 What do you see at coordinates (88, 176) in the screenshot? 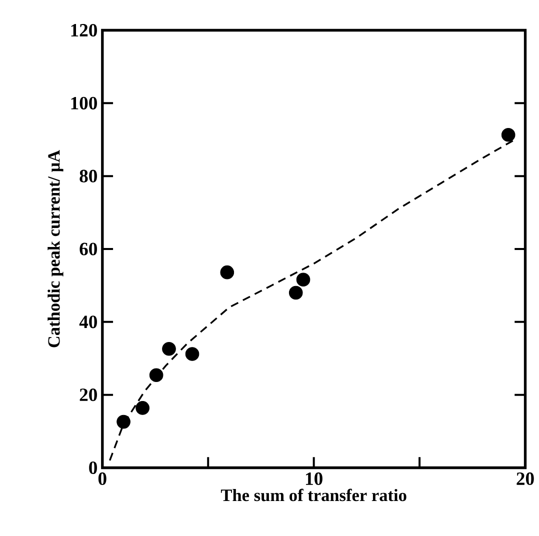
I see `y-tick-label: 80` at bounding box center [88, 176].